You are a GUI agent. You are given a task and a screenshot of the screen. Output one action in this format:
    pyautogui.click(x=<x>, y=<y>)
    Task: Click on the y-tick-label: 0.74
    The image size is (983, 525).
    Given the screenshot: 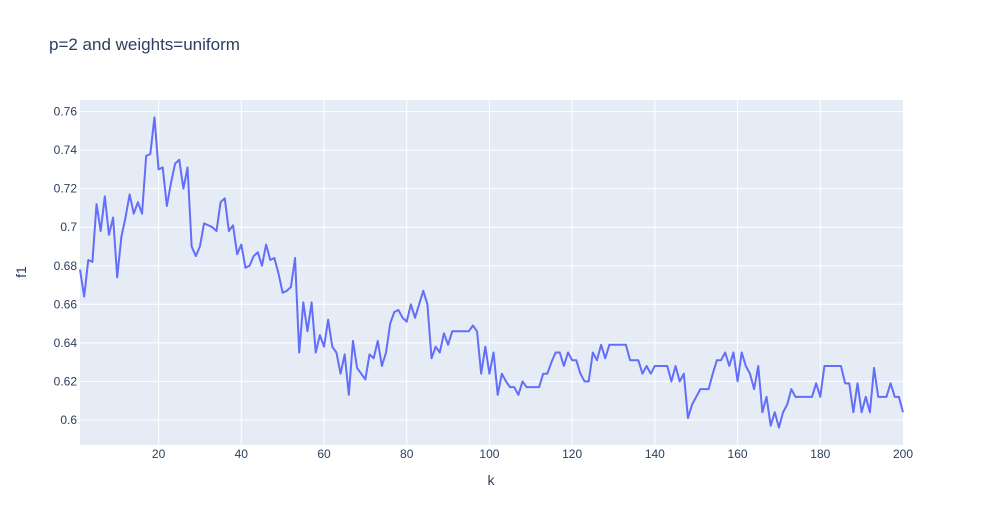 What is the action you would take?
    pyautogui.click(x=66, y=150)
    